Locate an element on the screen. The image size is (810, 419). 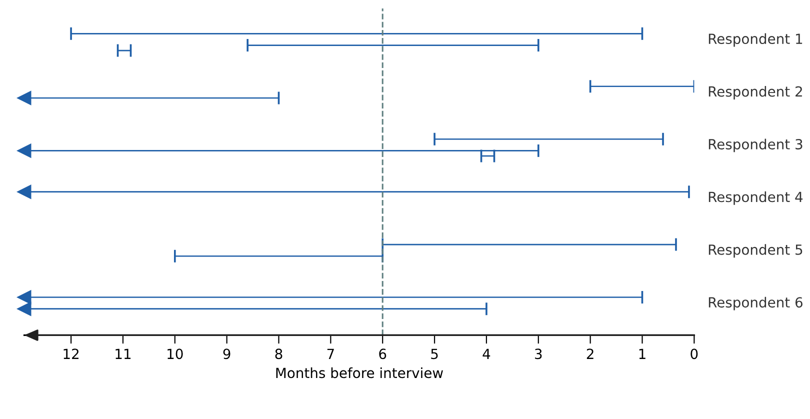
y-tick-label: Respondent 1 is located at coordinates (755, 40).